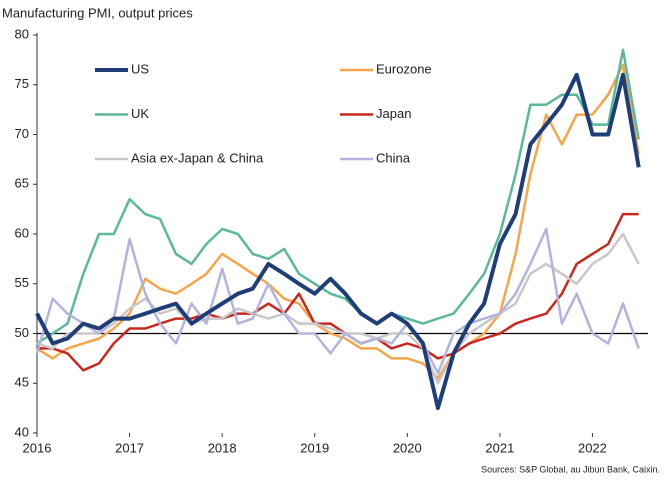 This screenshot has width=666, height=492. What do you see at coordinates (129, 447) in the screenshot?
I see `x-tick-label: 2017` at bounding box center [129, 447].